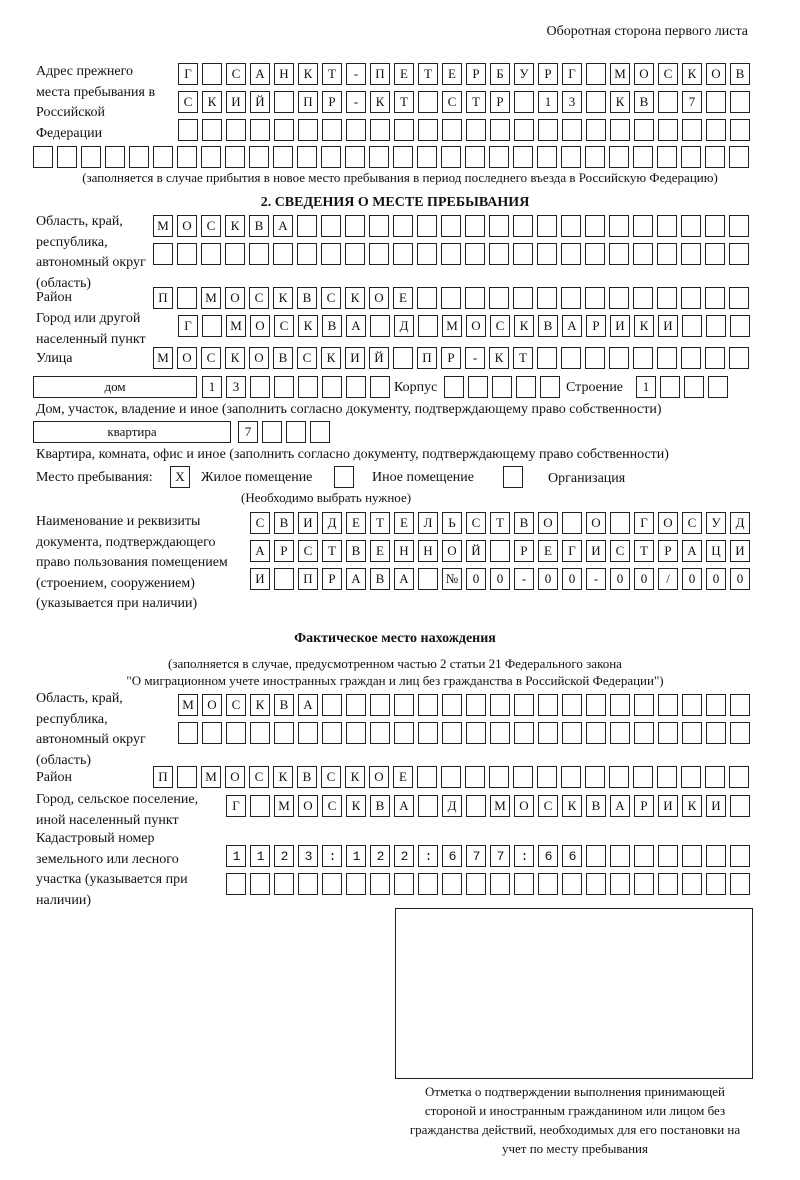  I want to click on char-cell: П, so click(380, 74).